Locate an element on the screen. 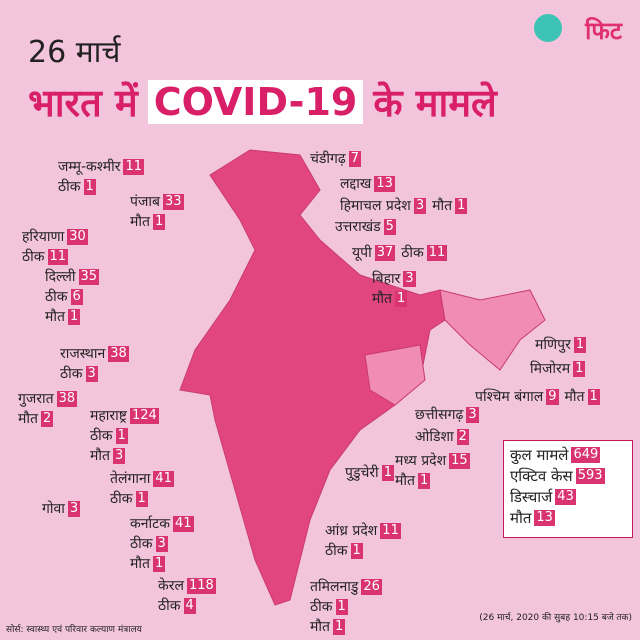  case-count: 118 is located at coordinates (201, 586).